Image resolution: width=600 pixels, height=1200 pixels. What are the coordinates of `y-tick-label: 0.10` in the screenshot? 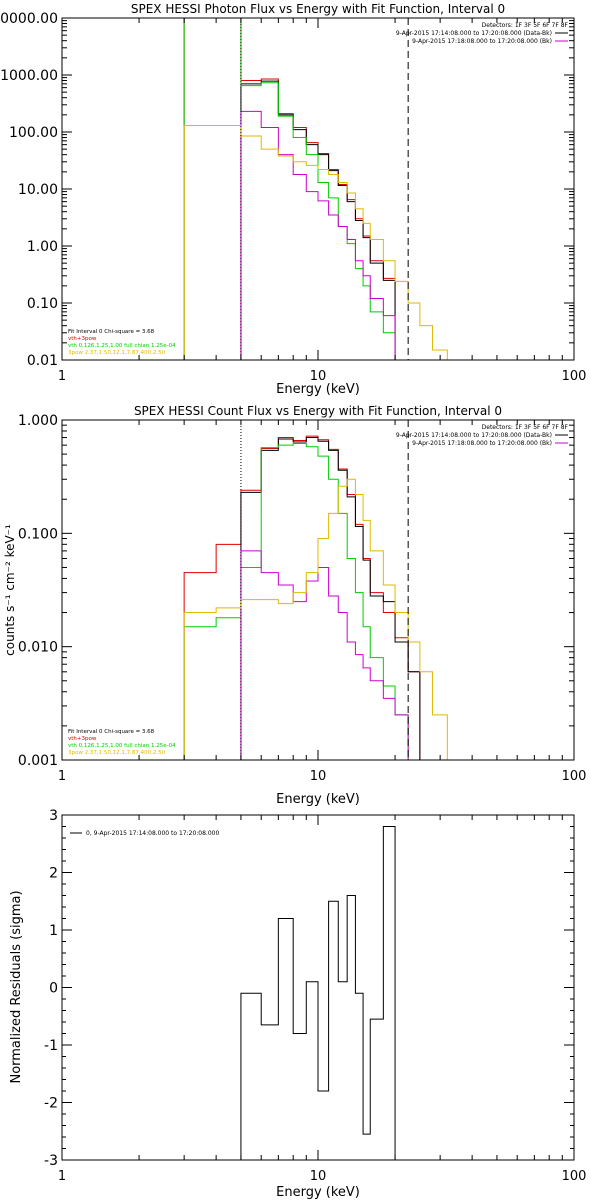 It's located at (42, 304).